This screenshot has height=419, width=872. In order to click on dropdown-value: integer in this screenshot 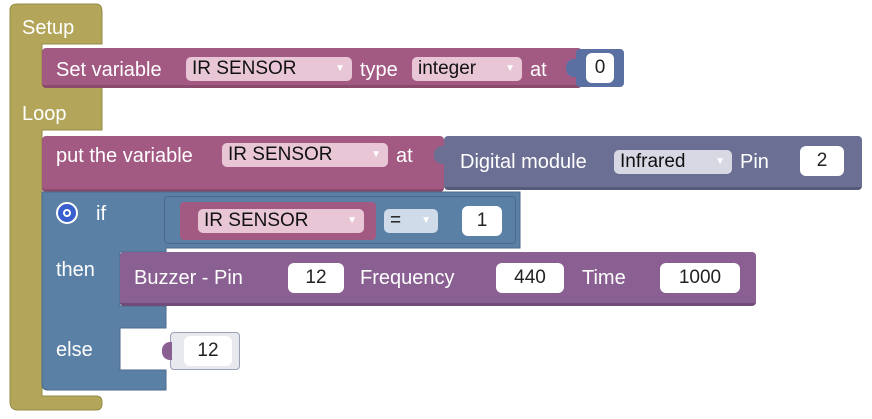, I will do `click(447, 68)`.